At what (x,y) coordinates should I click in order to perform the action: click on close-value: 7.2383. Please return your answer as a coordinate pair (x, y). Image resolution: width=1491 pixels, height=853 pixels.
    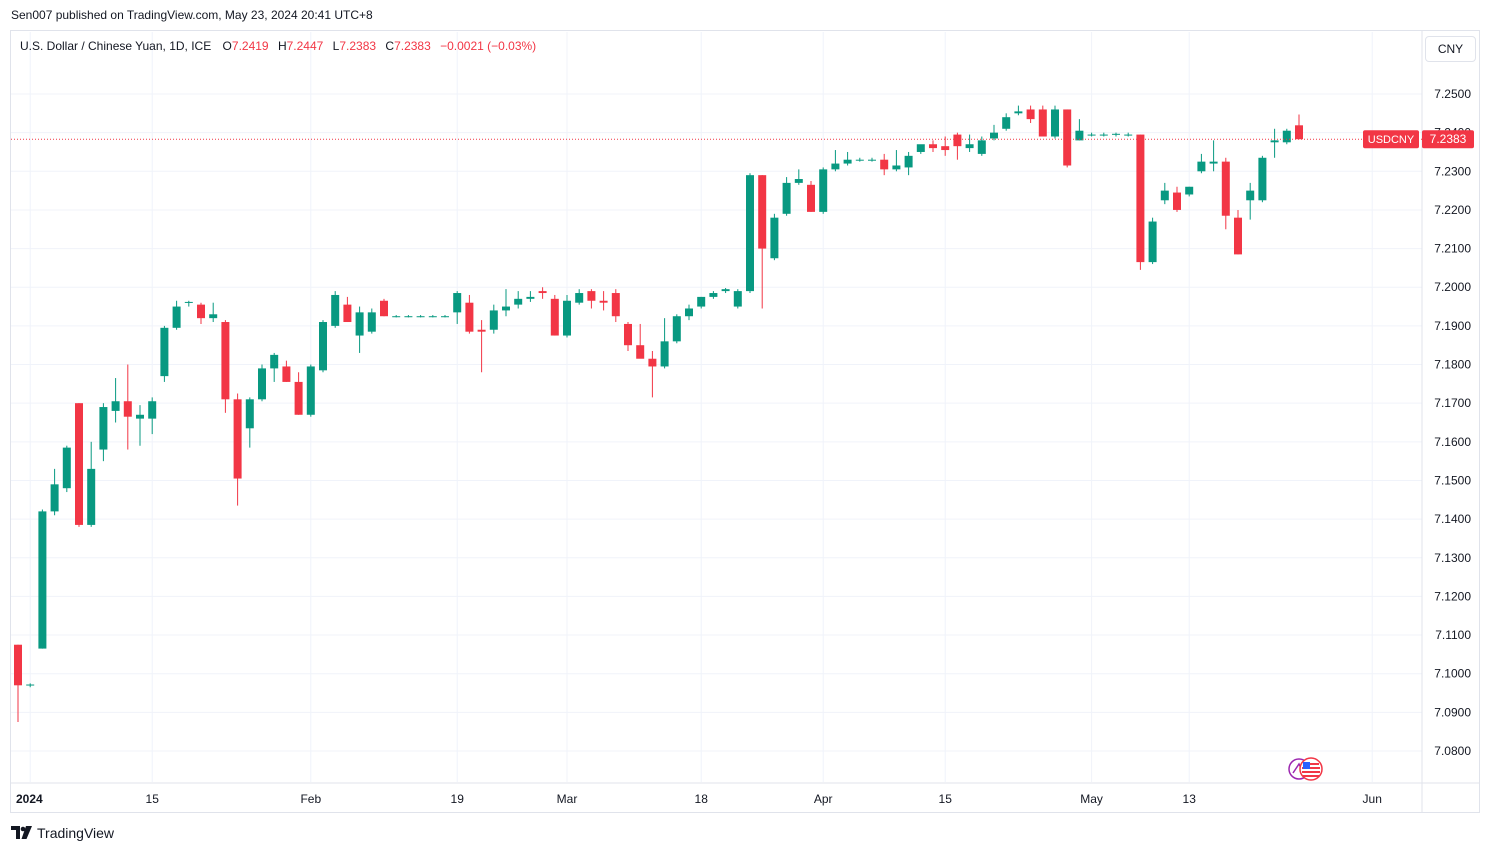
    Looking at the image, I should click on (412, 46).